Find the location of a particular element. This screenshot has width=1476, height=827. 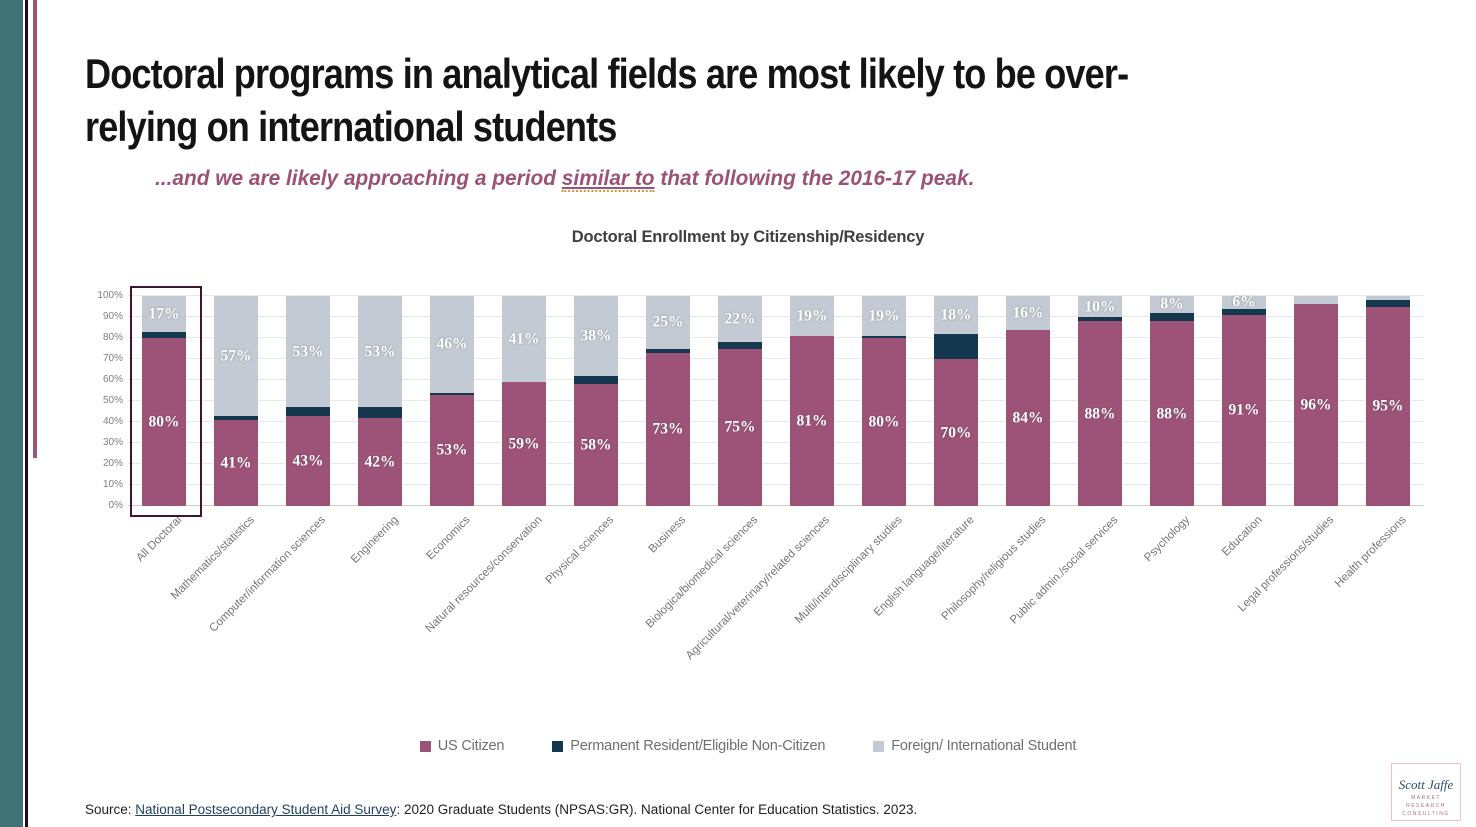

bar-data-label: 81% is located at coordinates (812, 421).